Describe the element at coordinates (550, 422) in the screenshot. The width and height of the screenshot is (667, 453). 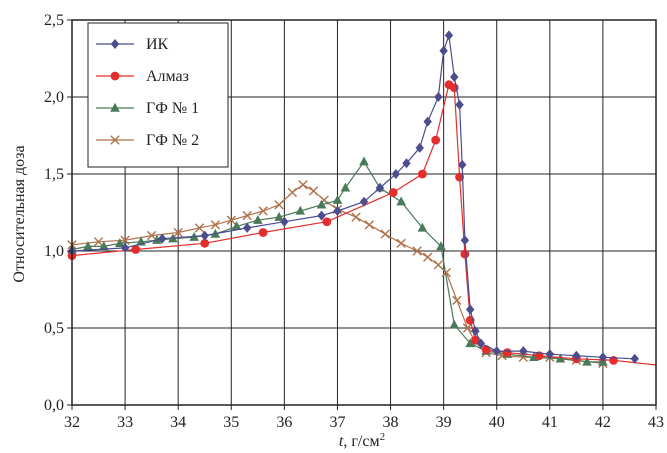
I see `x-tick-label: 41` at that location.